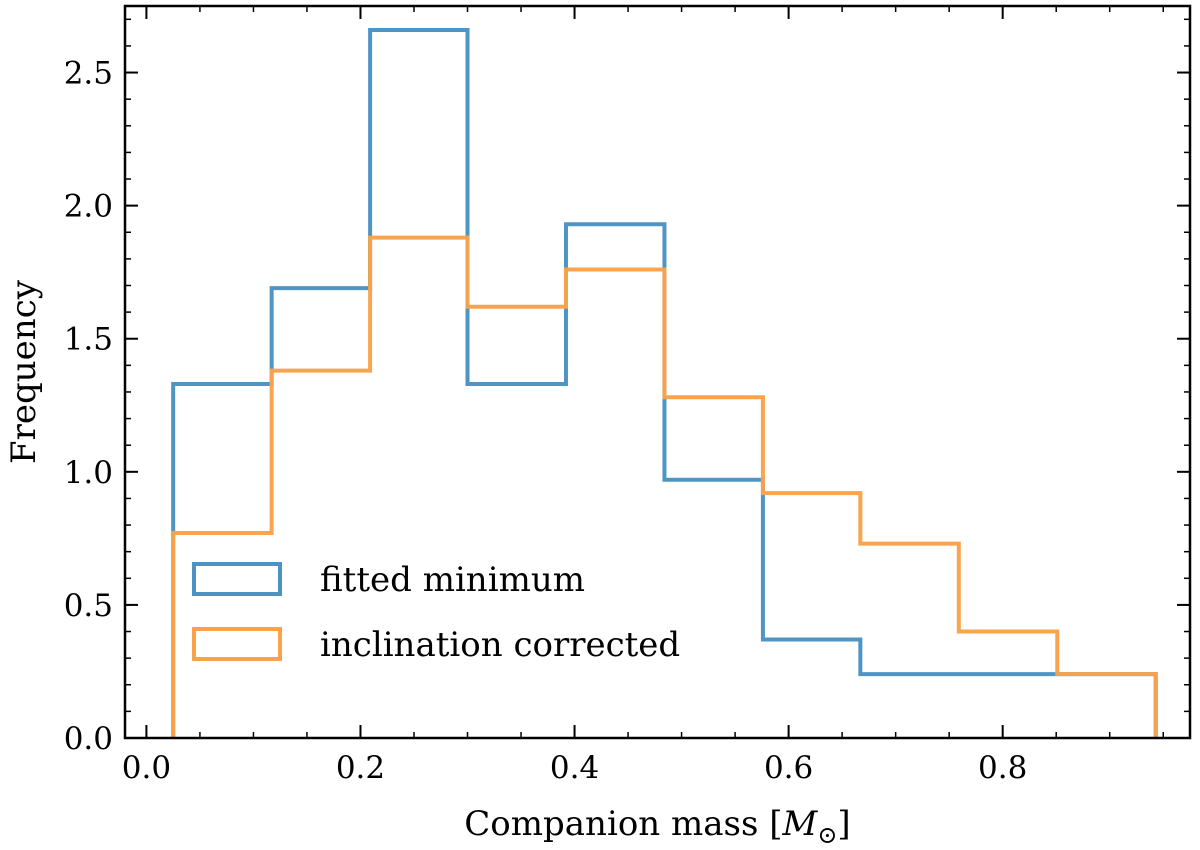 This screenshot has height=850, width=1200. What do you see at coordinates (88, 207) in the screenshot?
I see `y-tick-label: 2.0` at bounding box center [88, 207].